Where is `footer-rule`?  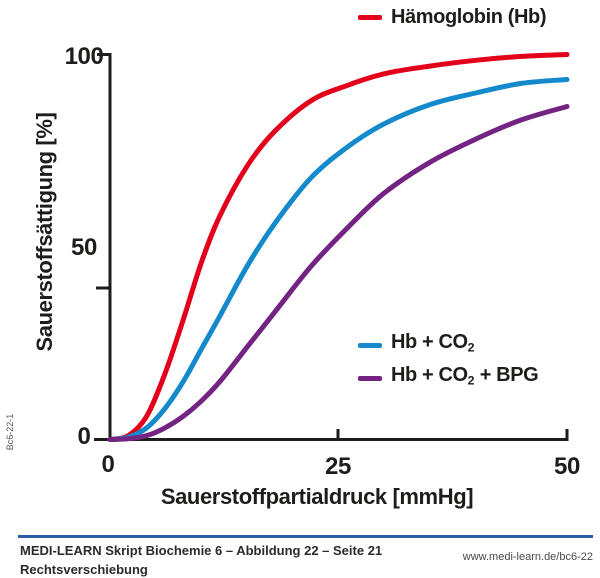
footer-rule is located at coordinates (305, 536).